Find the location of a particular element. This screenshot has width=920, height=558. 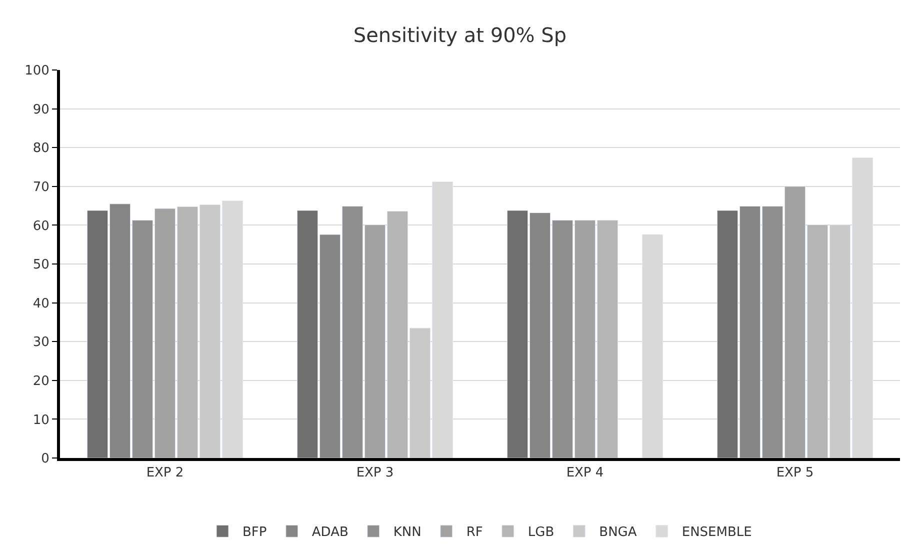

x-tick-label: EXP 4 is located at coordinates (585, 473).